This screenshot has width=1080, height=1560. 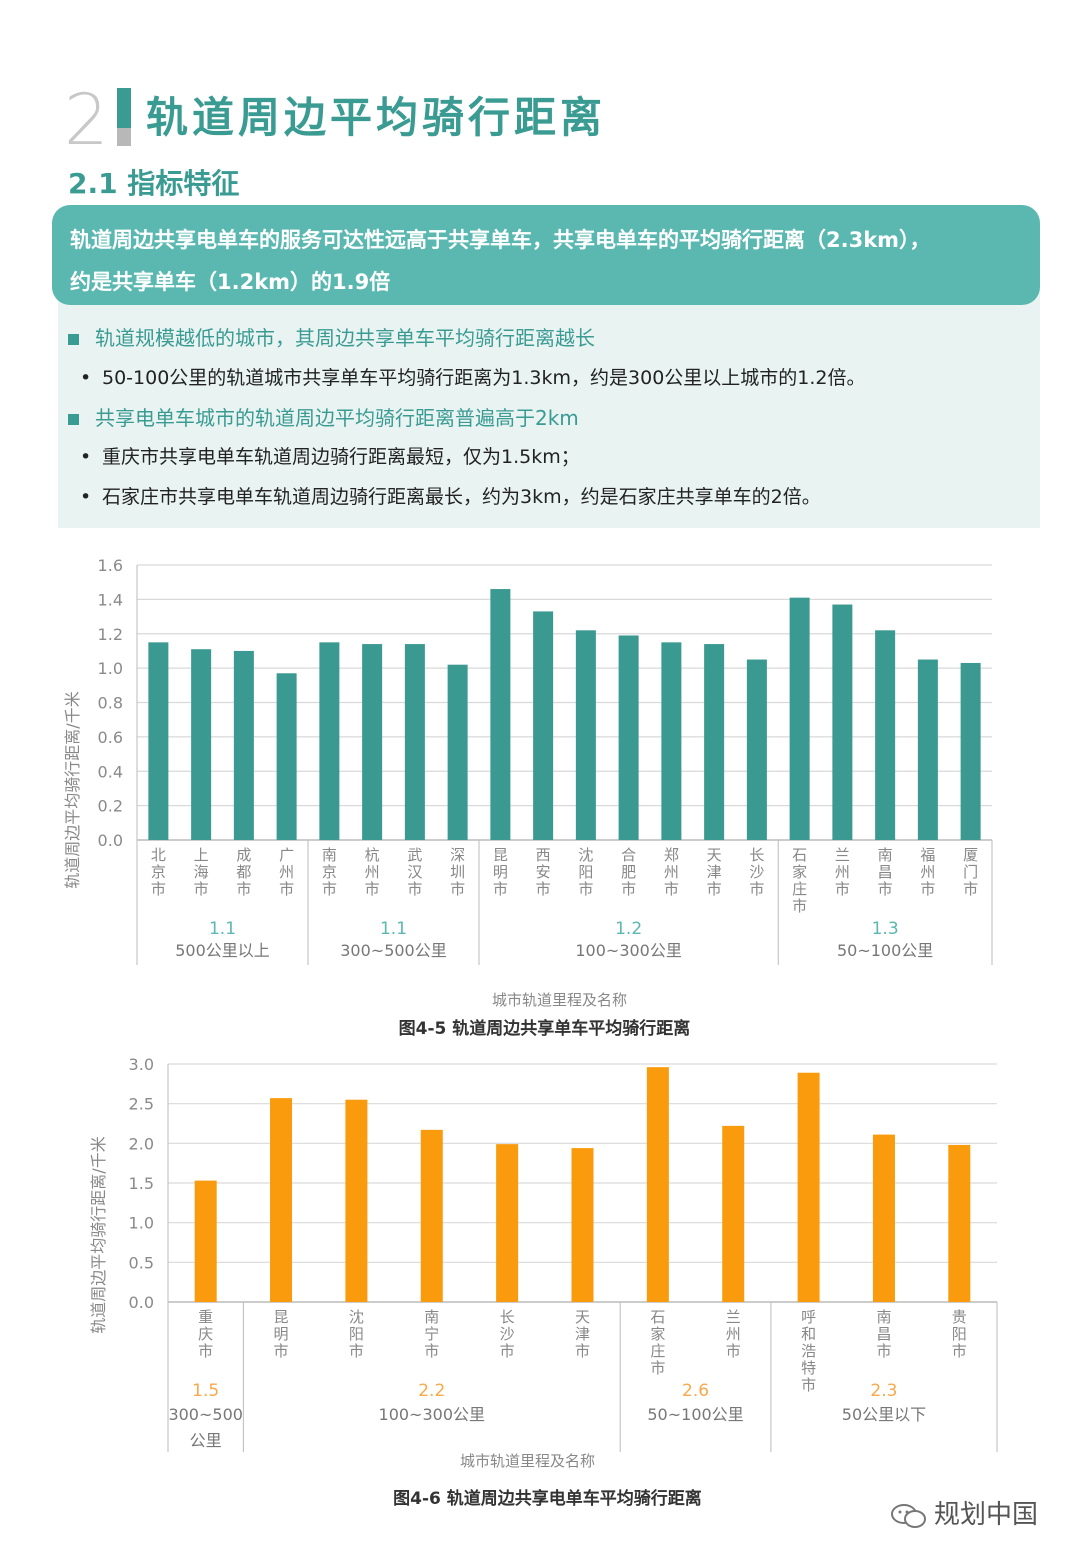 What do you see at coordinates (884, 1414) in the screenshot?
I see `group-name-label: 50公里以下` at bounding box center [884, 1414].